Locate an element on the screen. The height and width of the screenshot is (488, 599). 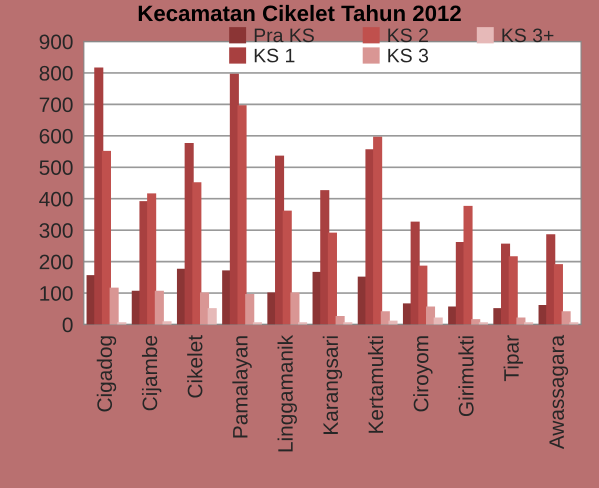
x-tick-label: Tipar is located at coordinates (513, 358).